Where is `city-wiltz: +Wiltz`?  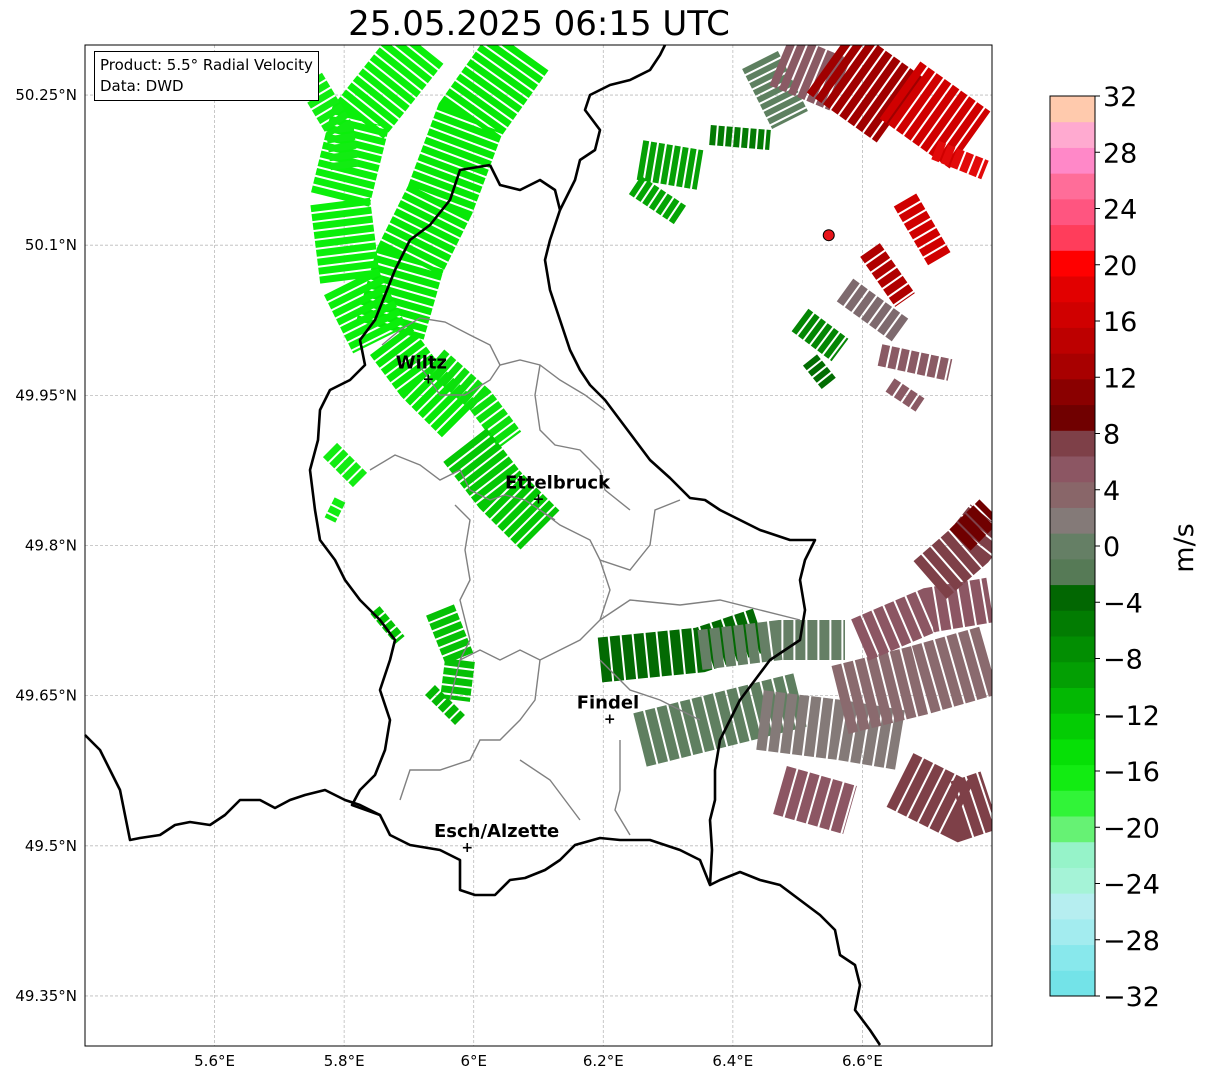
city-wiltz: +Wiltz is located at coordinates (421, 369).